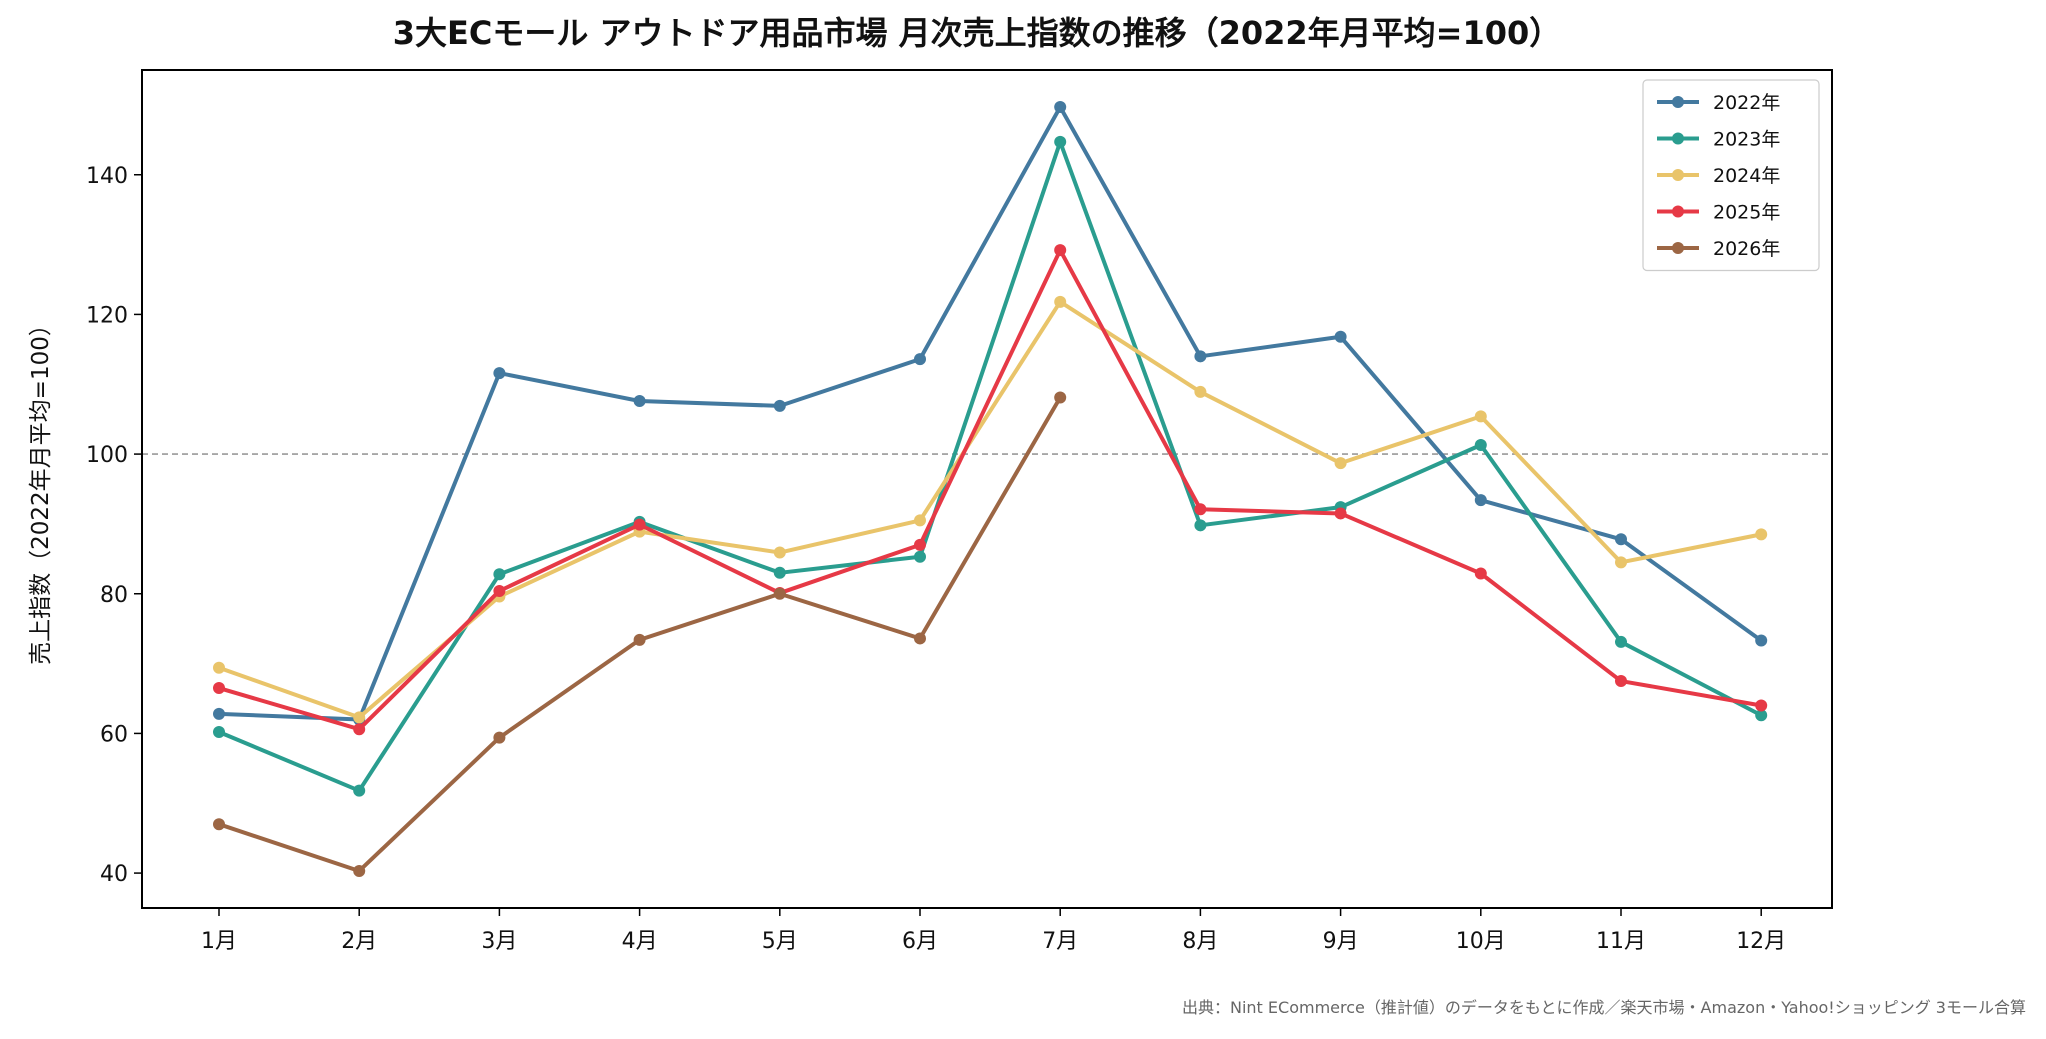 The width and height of the screenshot is (2046, 1039). I want to click on x-tick-label-9: 10月, so click(1481, 941).